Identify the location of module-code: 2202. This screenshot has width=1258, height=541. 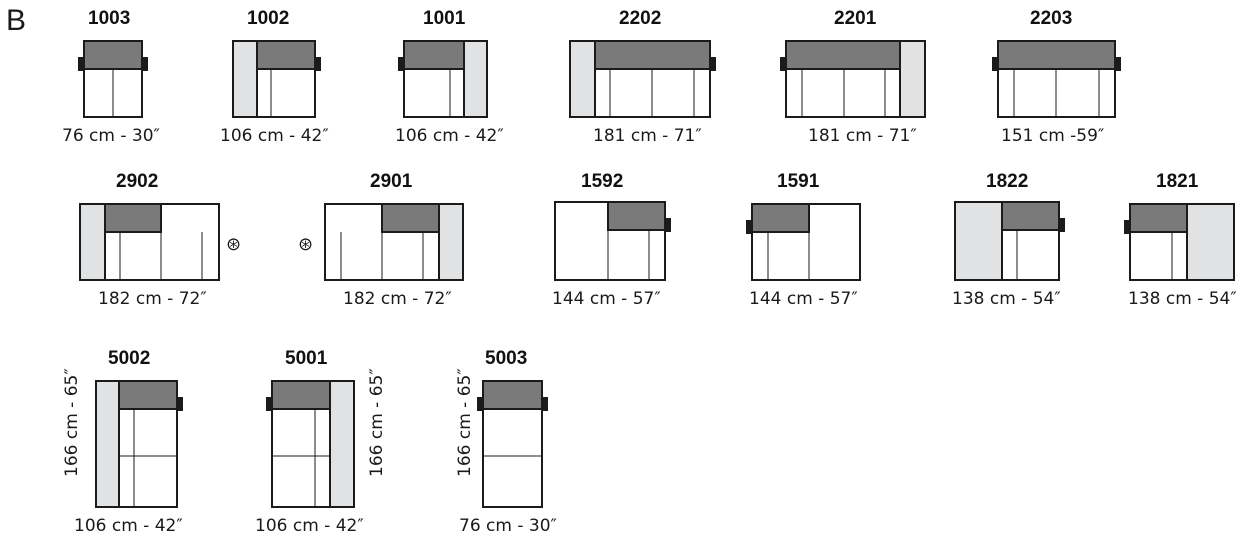
(640, 18).